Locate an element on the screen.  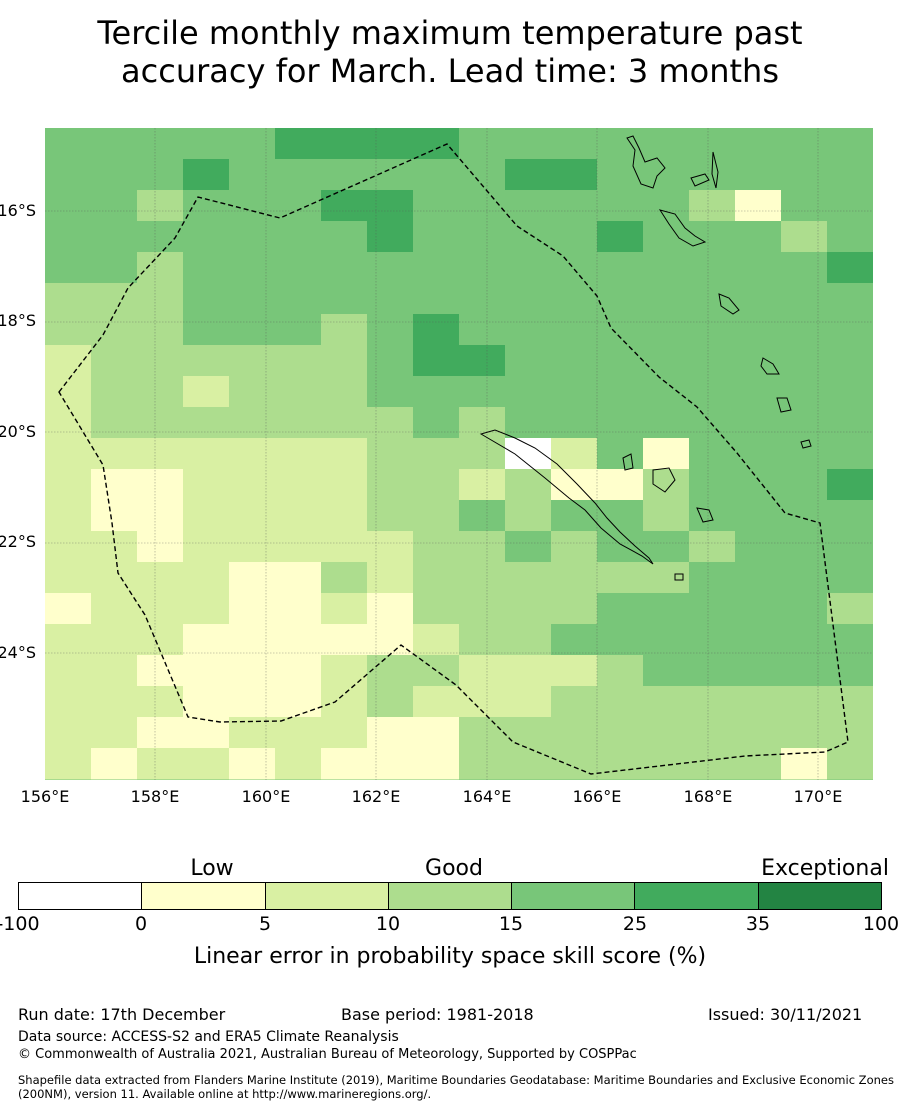
category-low: Low is located at coordinates (212, 868).